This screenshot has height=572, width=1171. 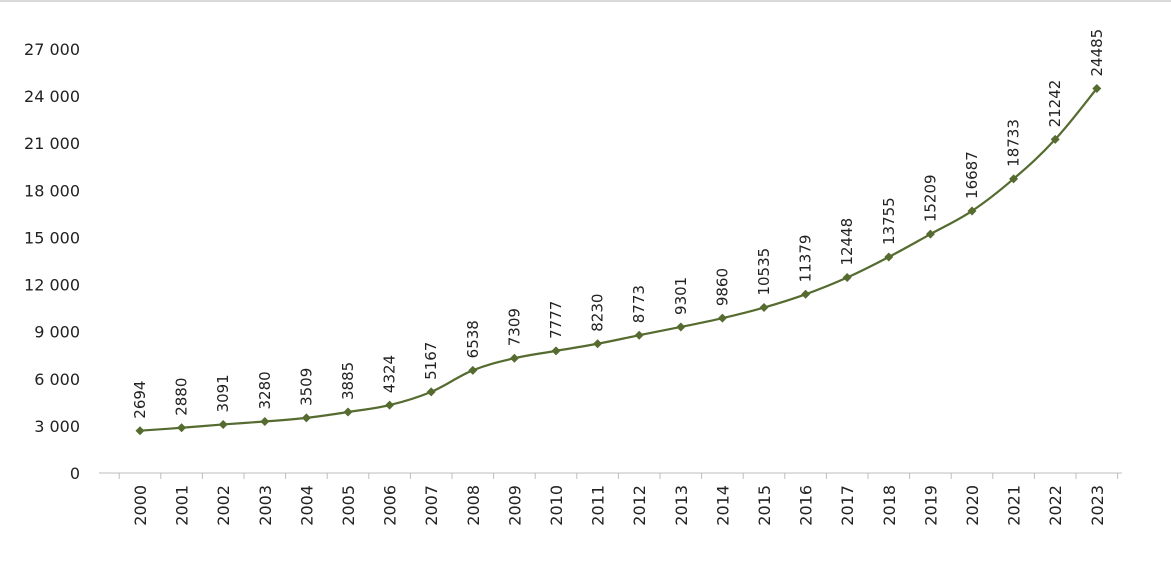 What do you see at coordinates (75, 473) in the screenshot?
I see `y-tick-label: 0` at bounding box center [75, 473].